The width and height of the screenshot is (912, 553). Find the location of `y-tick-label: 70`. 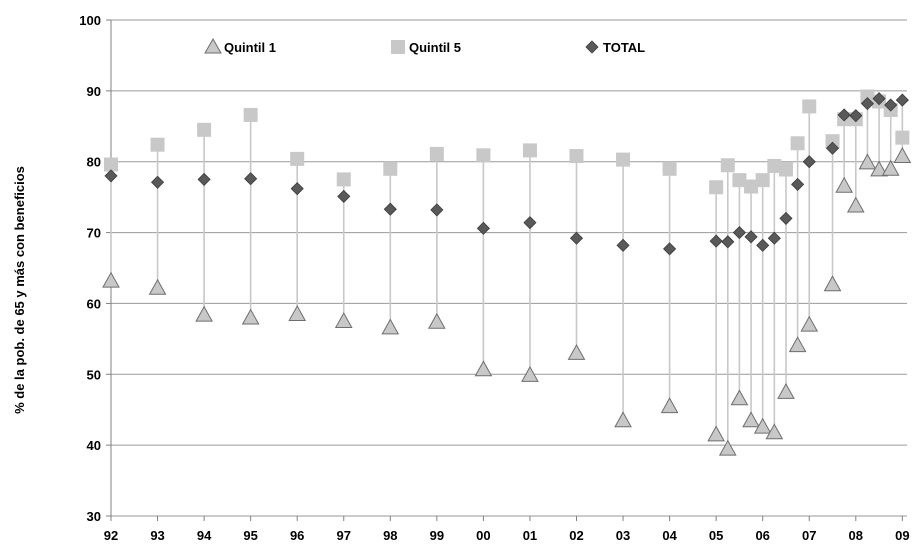

y-tick-label: 70 is located at coordinates (94, 233).